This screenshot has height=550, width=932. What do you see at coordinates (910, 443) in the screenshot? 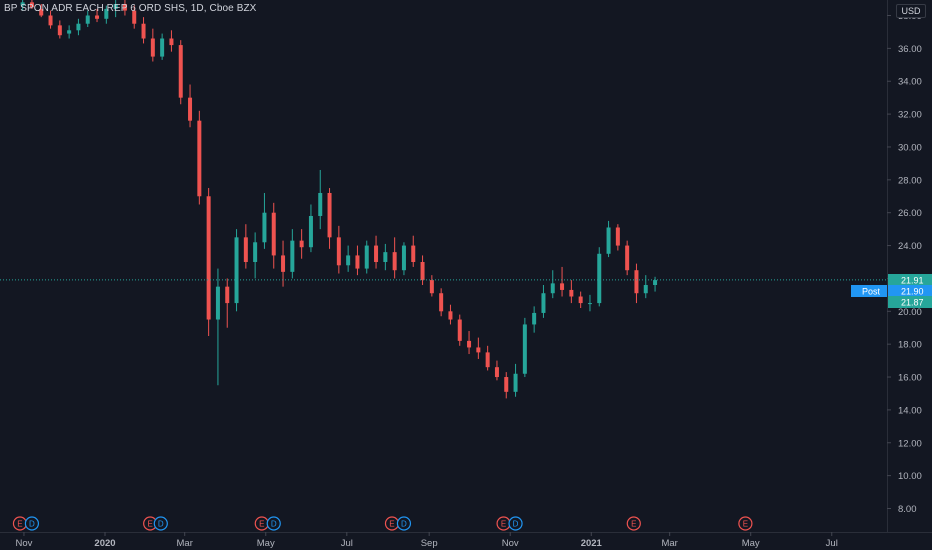
I see `price-tick-label: 12.00` at bounding box center [910, 443].